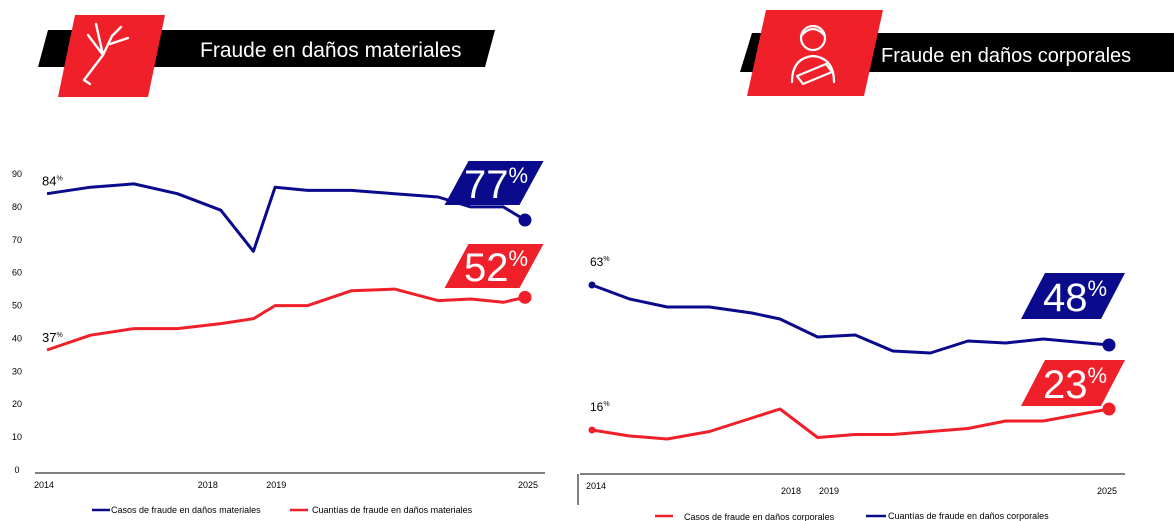 This screenshot has width=1174, height=521. I want to click on panel-title: Fraude en daños materiales, so click(331, 50).